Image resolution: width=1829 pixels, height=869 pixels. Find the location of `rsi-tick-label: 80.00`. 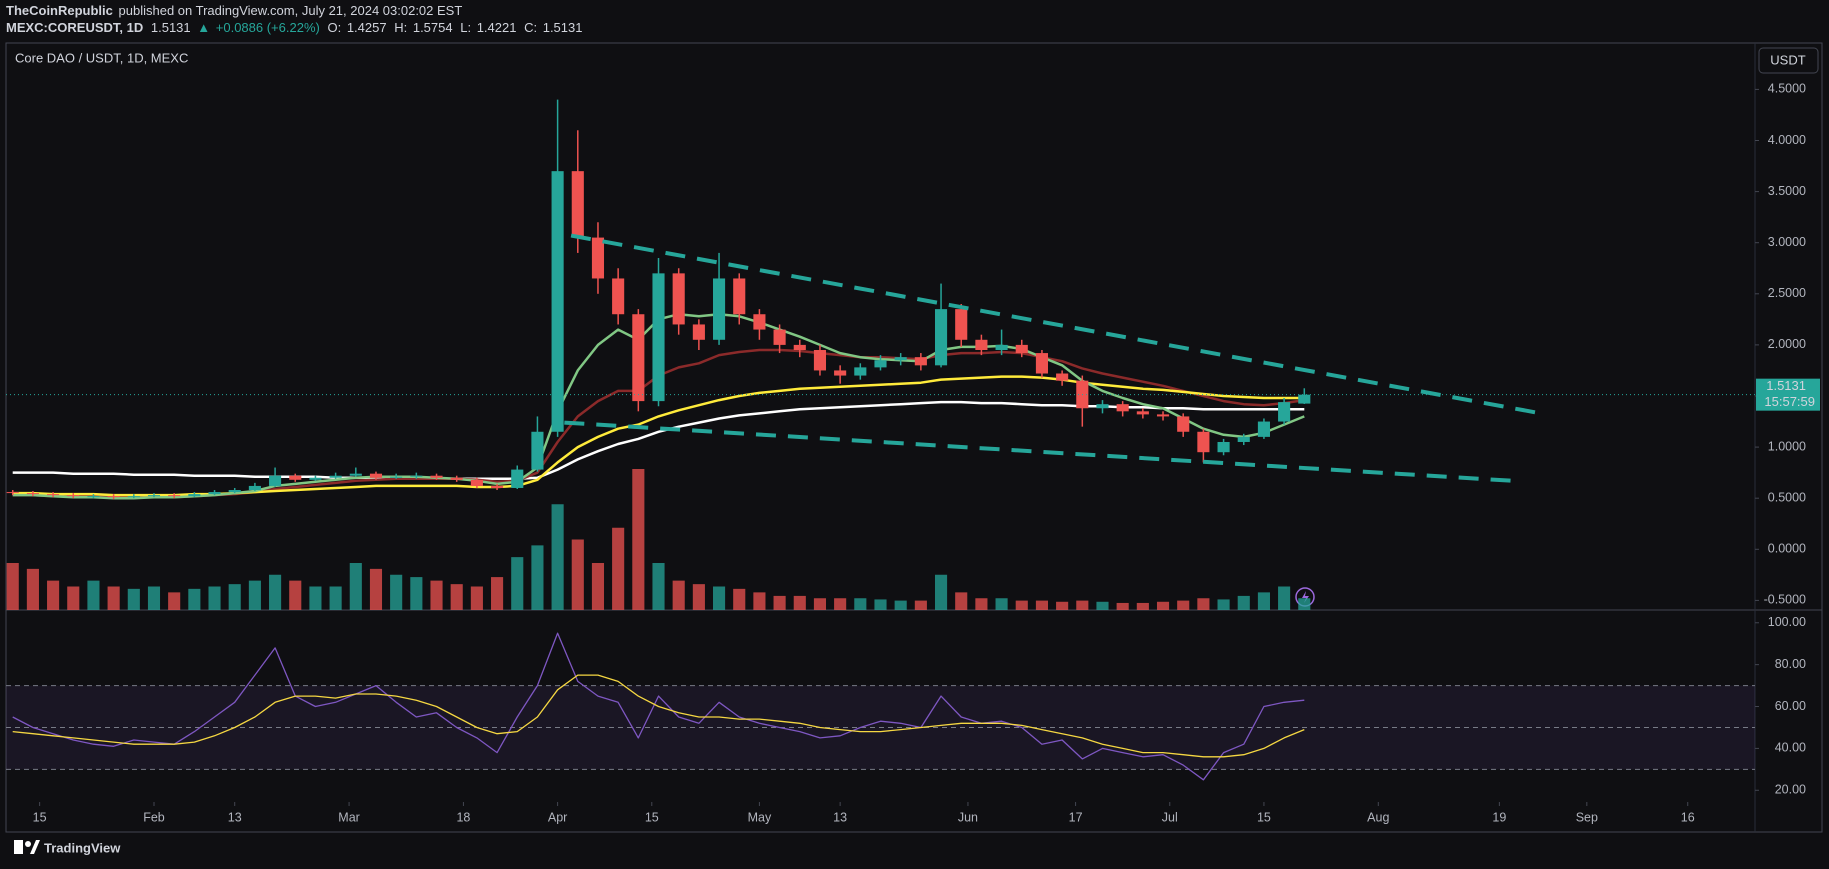

rsi-tick-label: 80.00 is located at coordinates (1790, 664).